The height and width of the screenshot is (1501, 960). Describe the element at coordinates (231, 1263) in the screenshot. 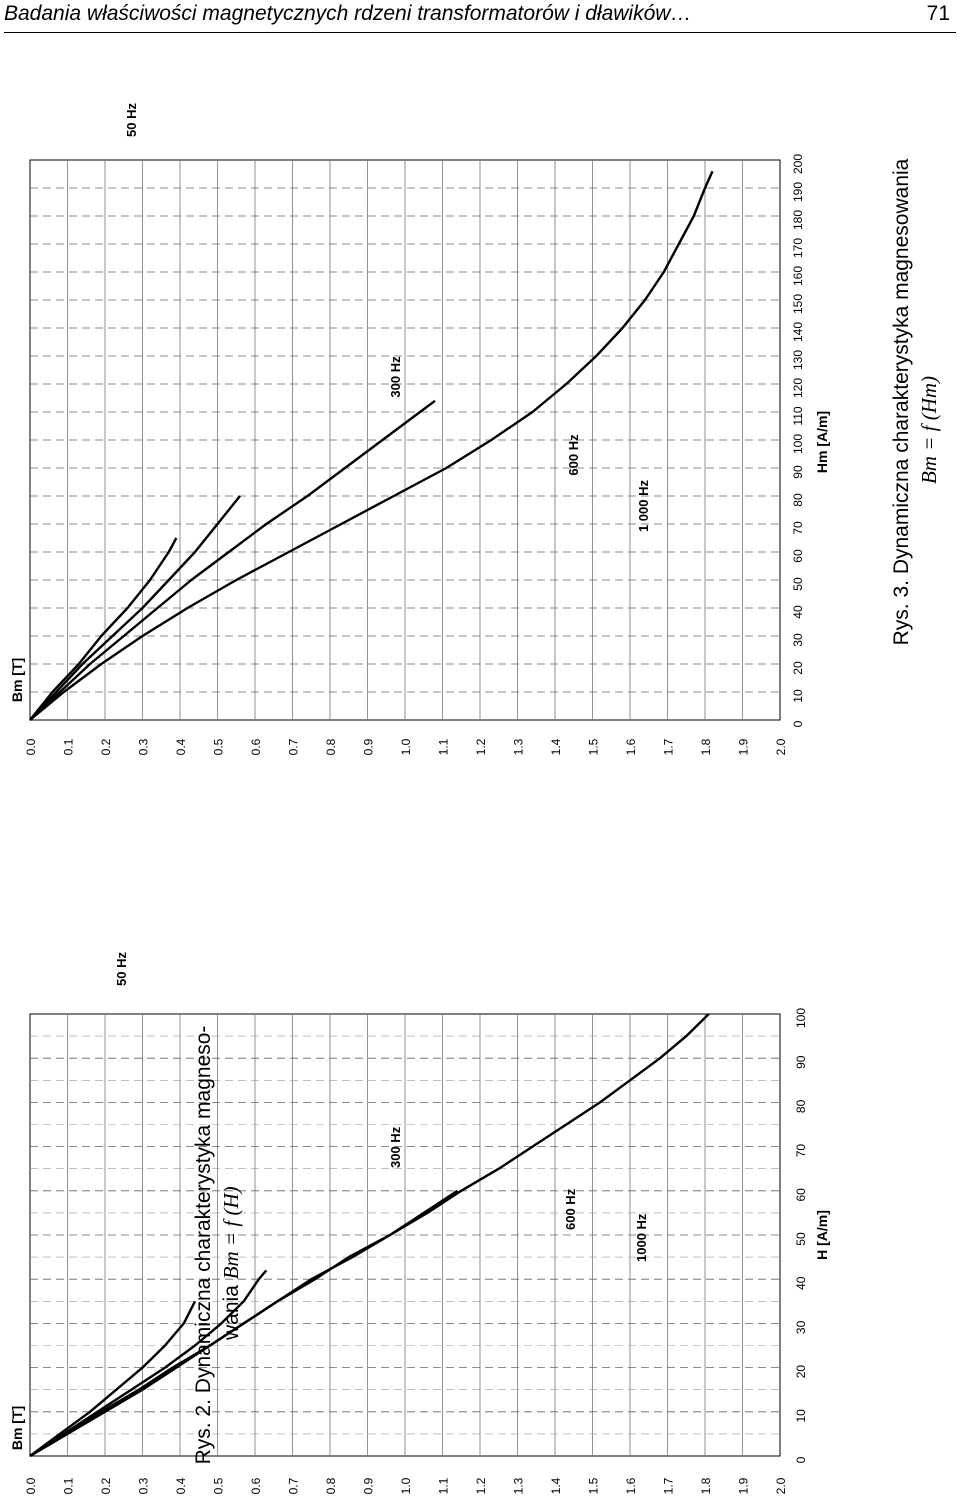

I see `figure-2-caption-line2: wania Bm = f (H)` at that location.